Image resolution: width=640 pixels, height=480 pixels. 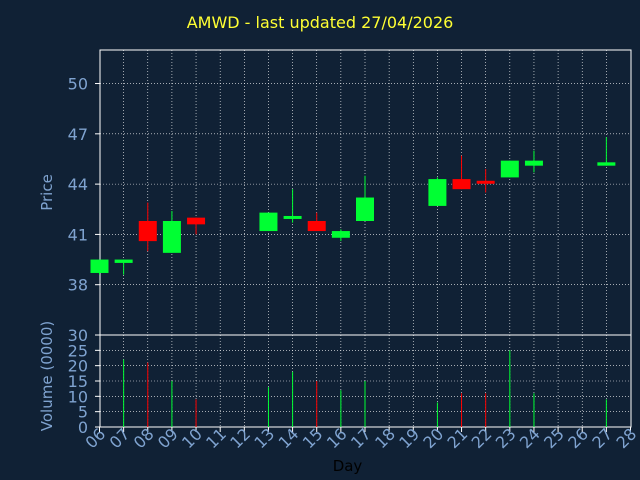 I want to click on x-axis-label: Day, so click(x=348, y=466).